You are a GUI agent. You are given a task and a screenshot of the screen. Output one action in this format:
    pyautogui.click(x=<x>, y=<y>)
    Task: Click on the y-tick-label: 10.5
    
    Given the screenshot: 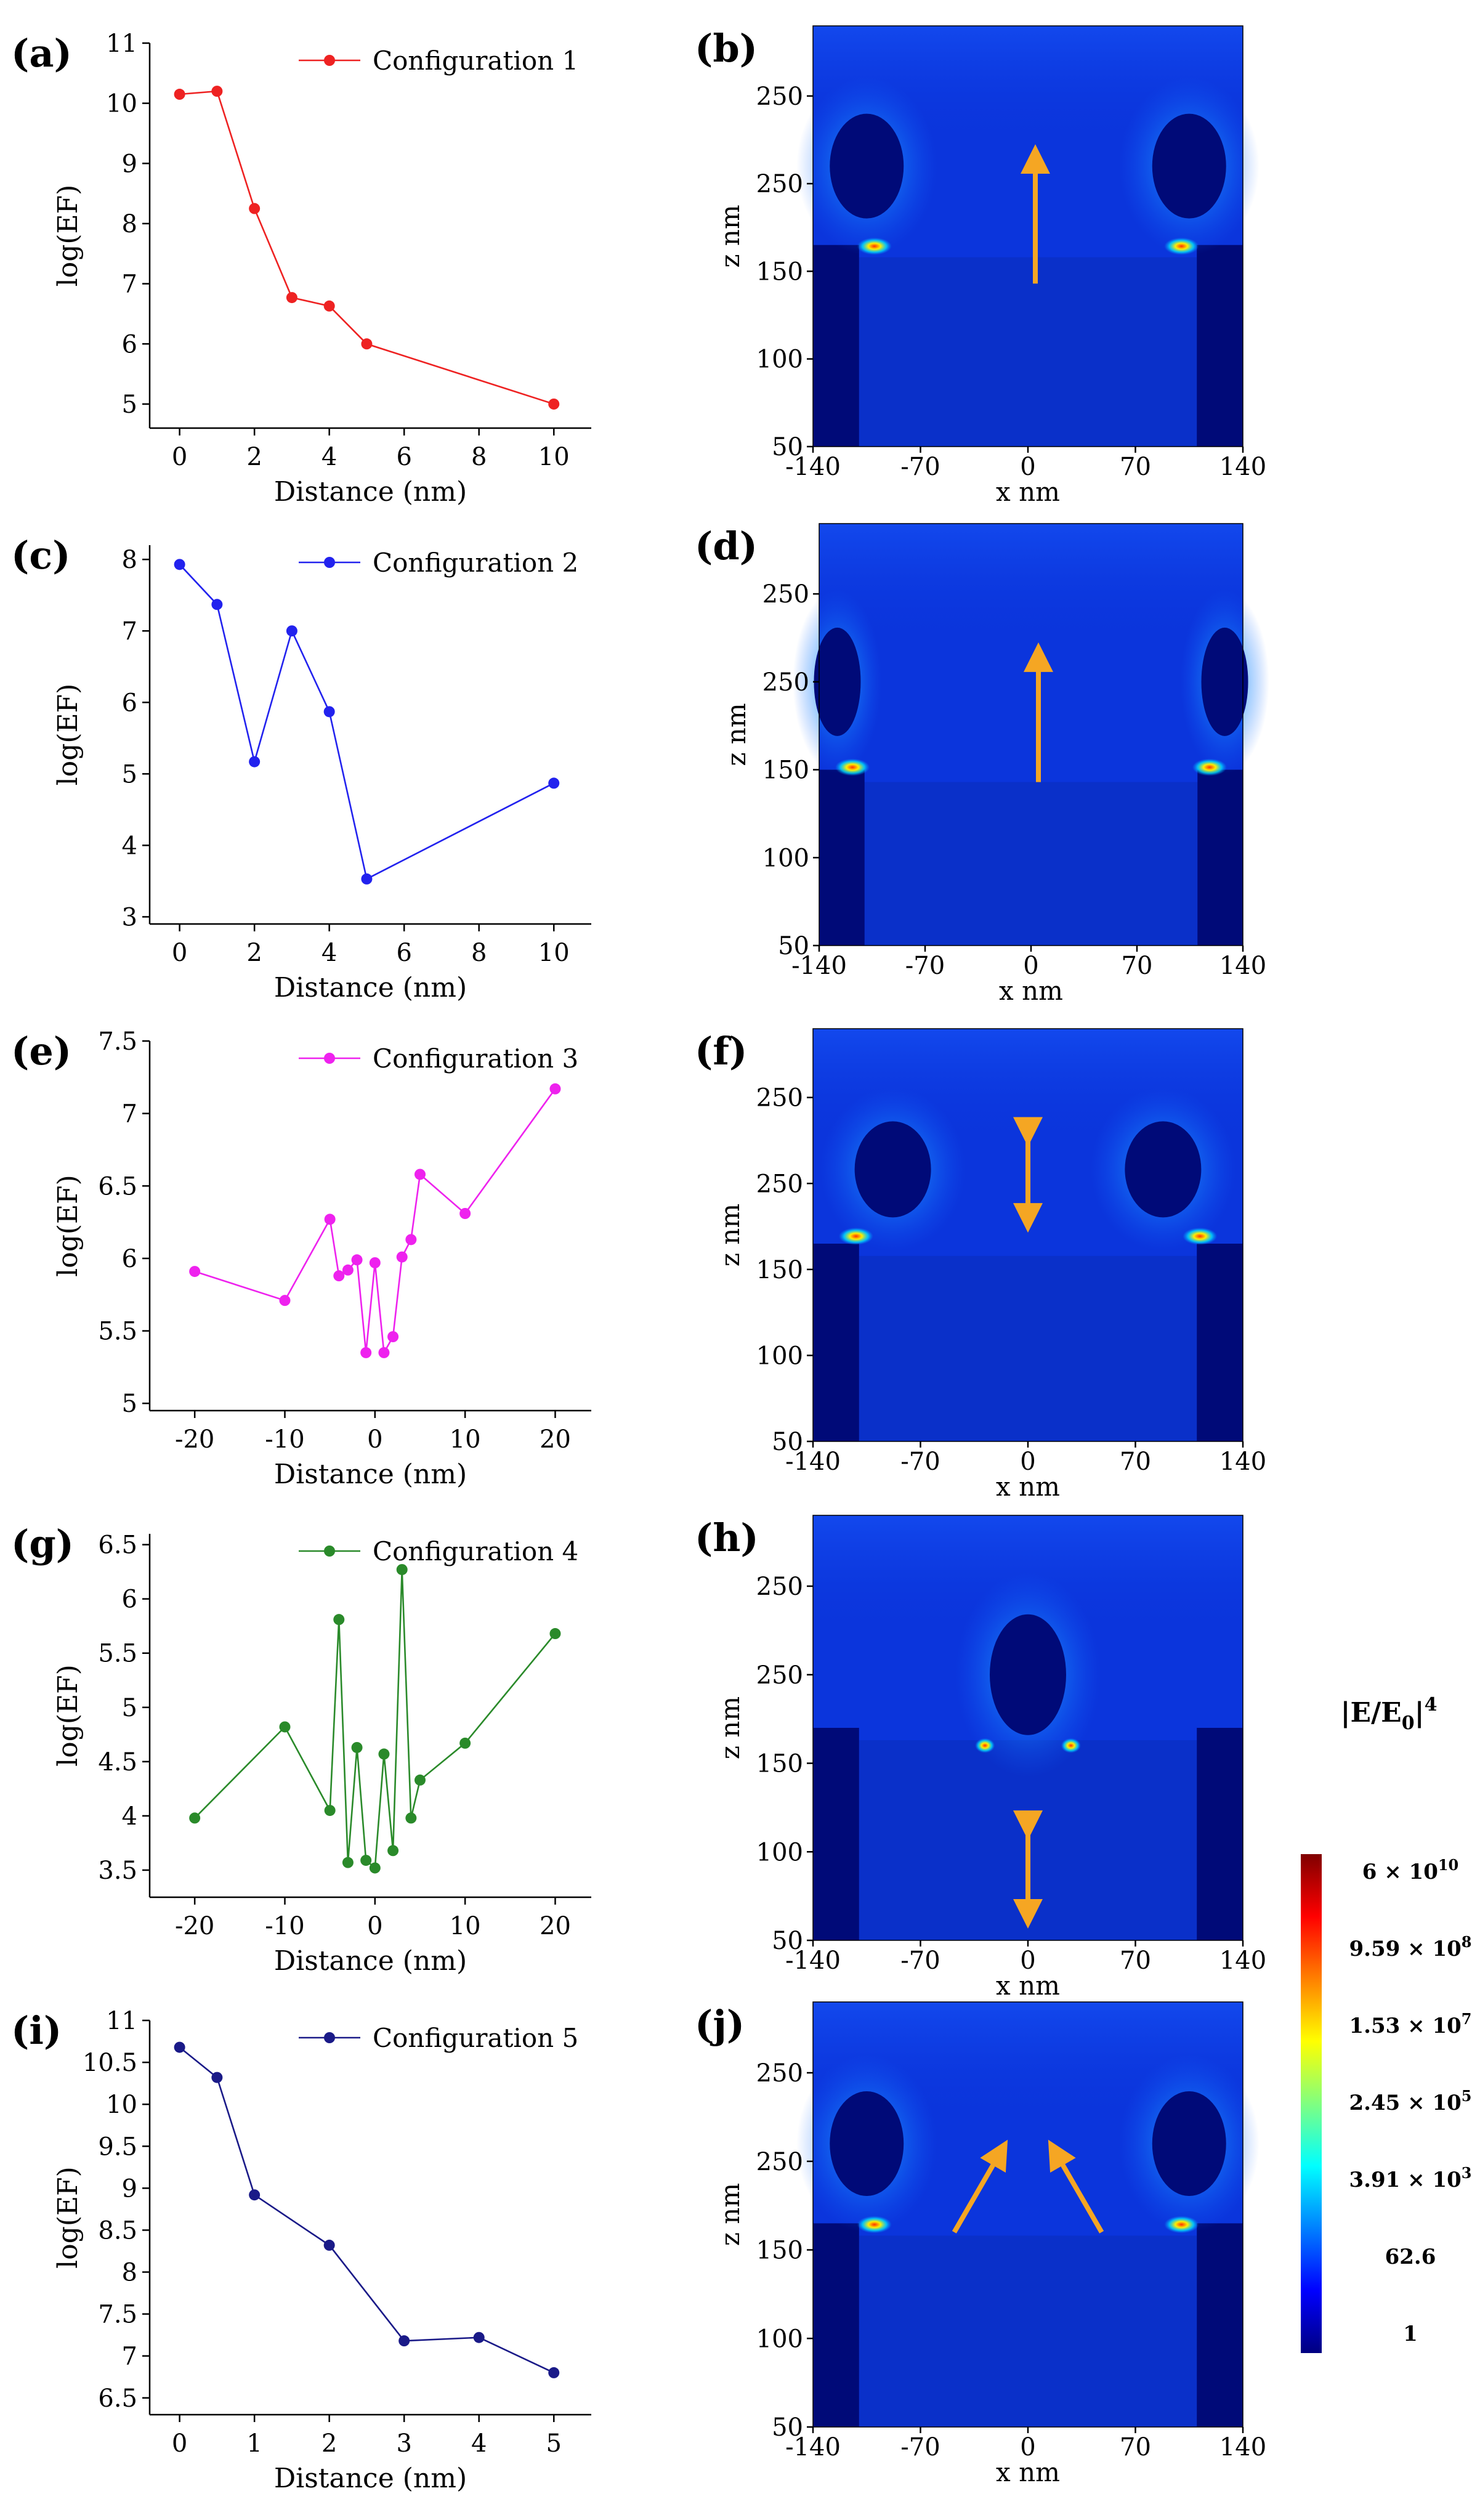 What is the action you would take?
    pyautogui.click(x=110, y=2063)
    